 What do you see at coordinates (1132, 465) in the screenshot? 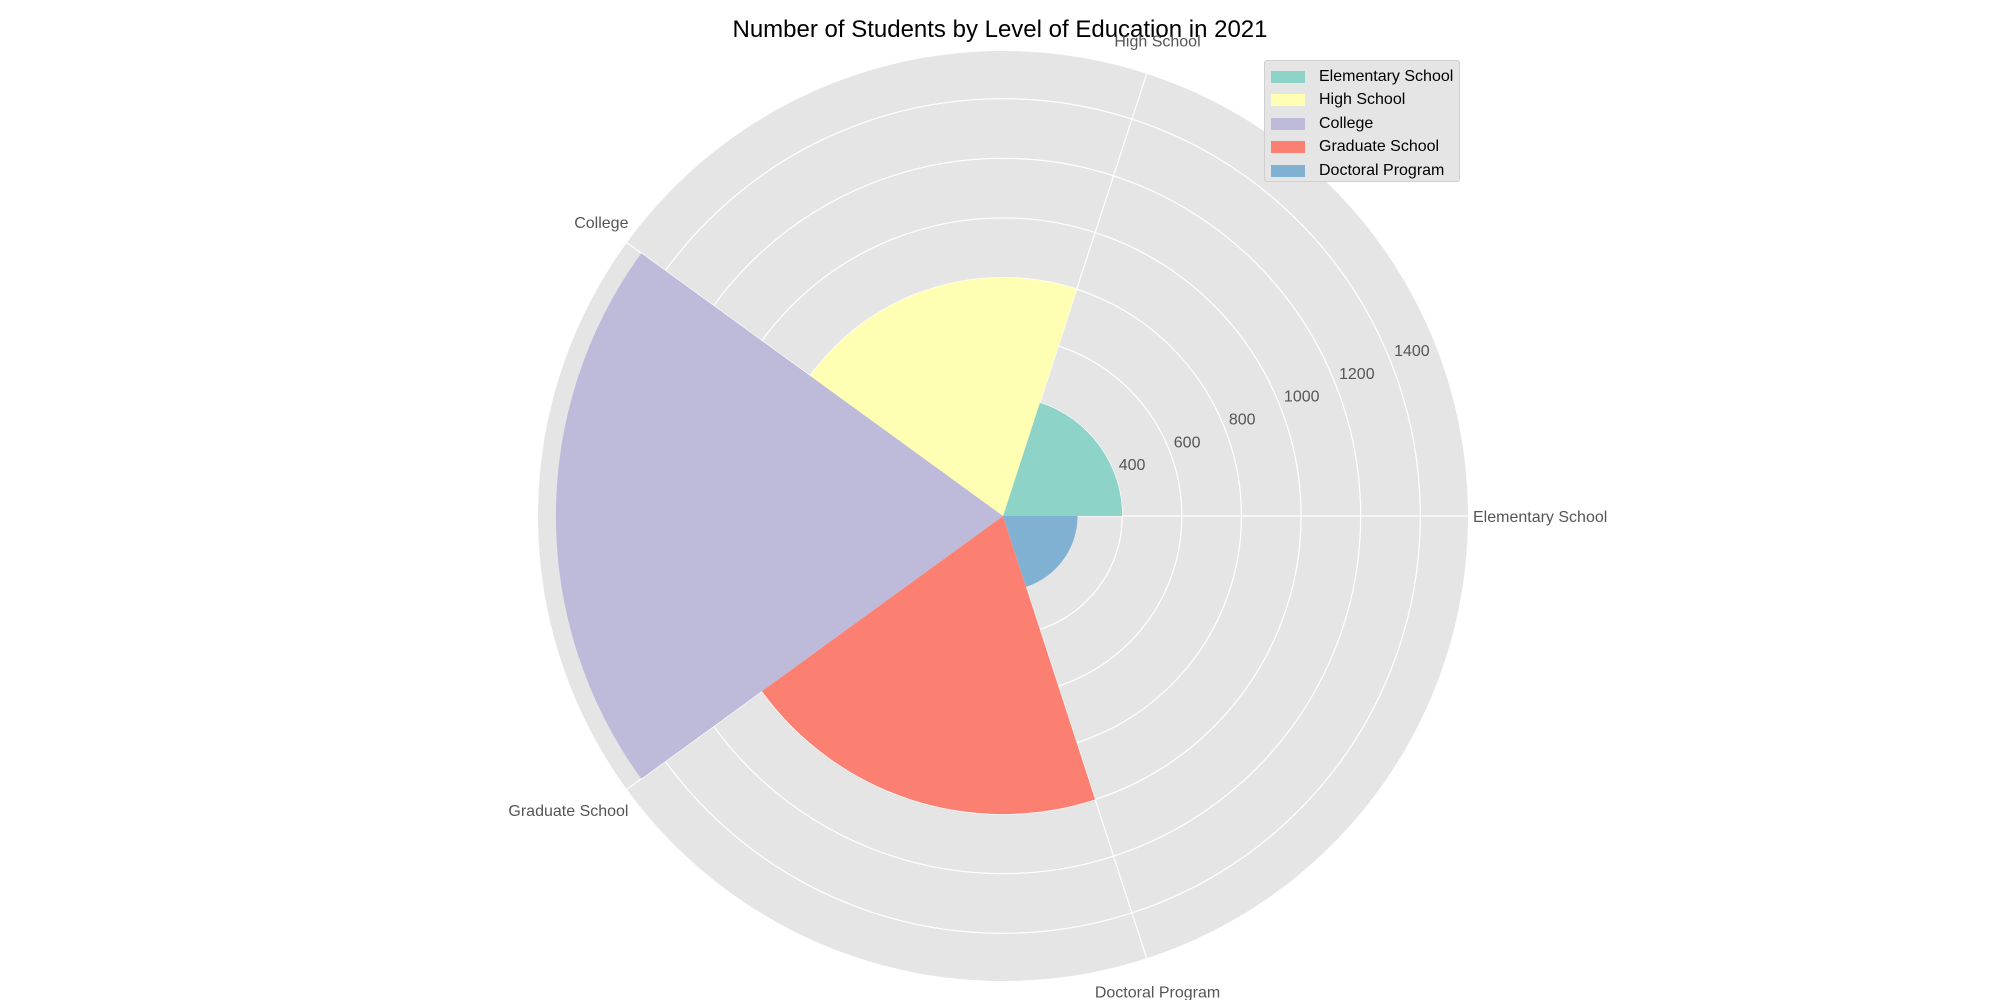
I see `radial-tick-label: 400` at bounding box center [1132, 465].